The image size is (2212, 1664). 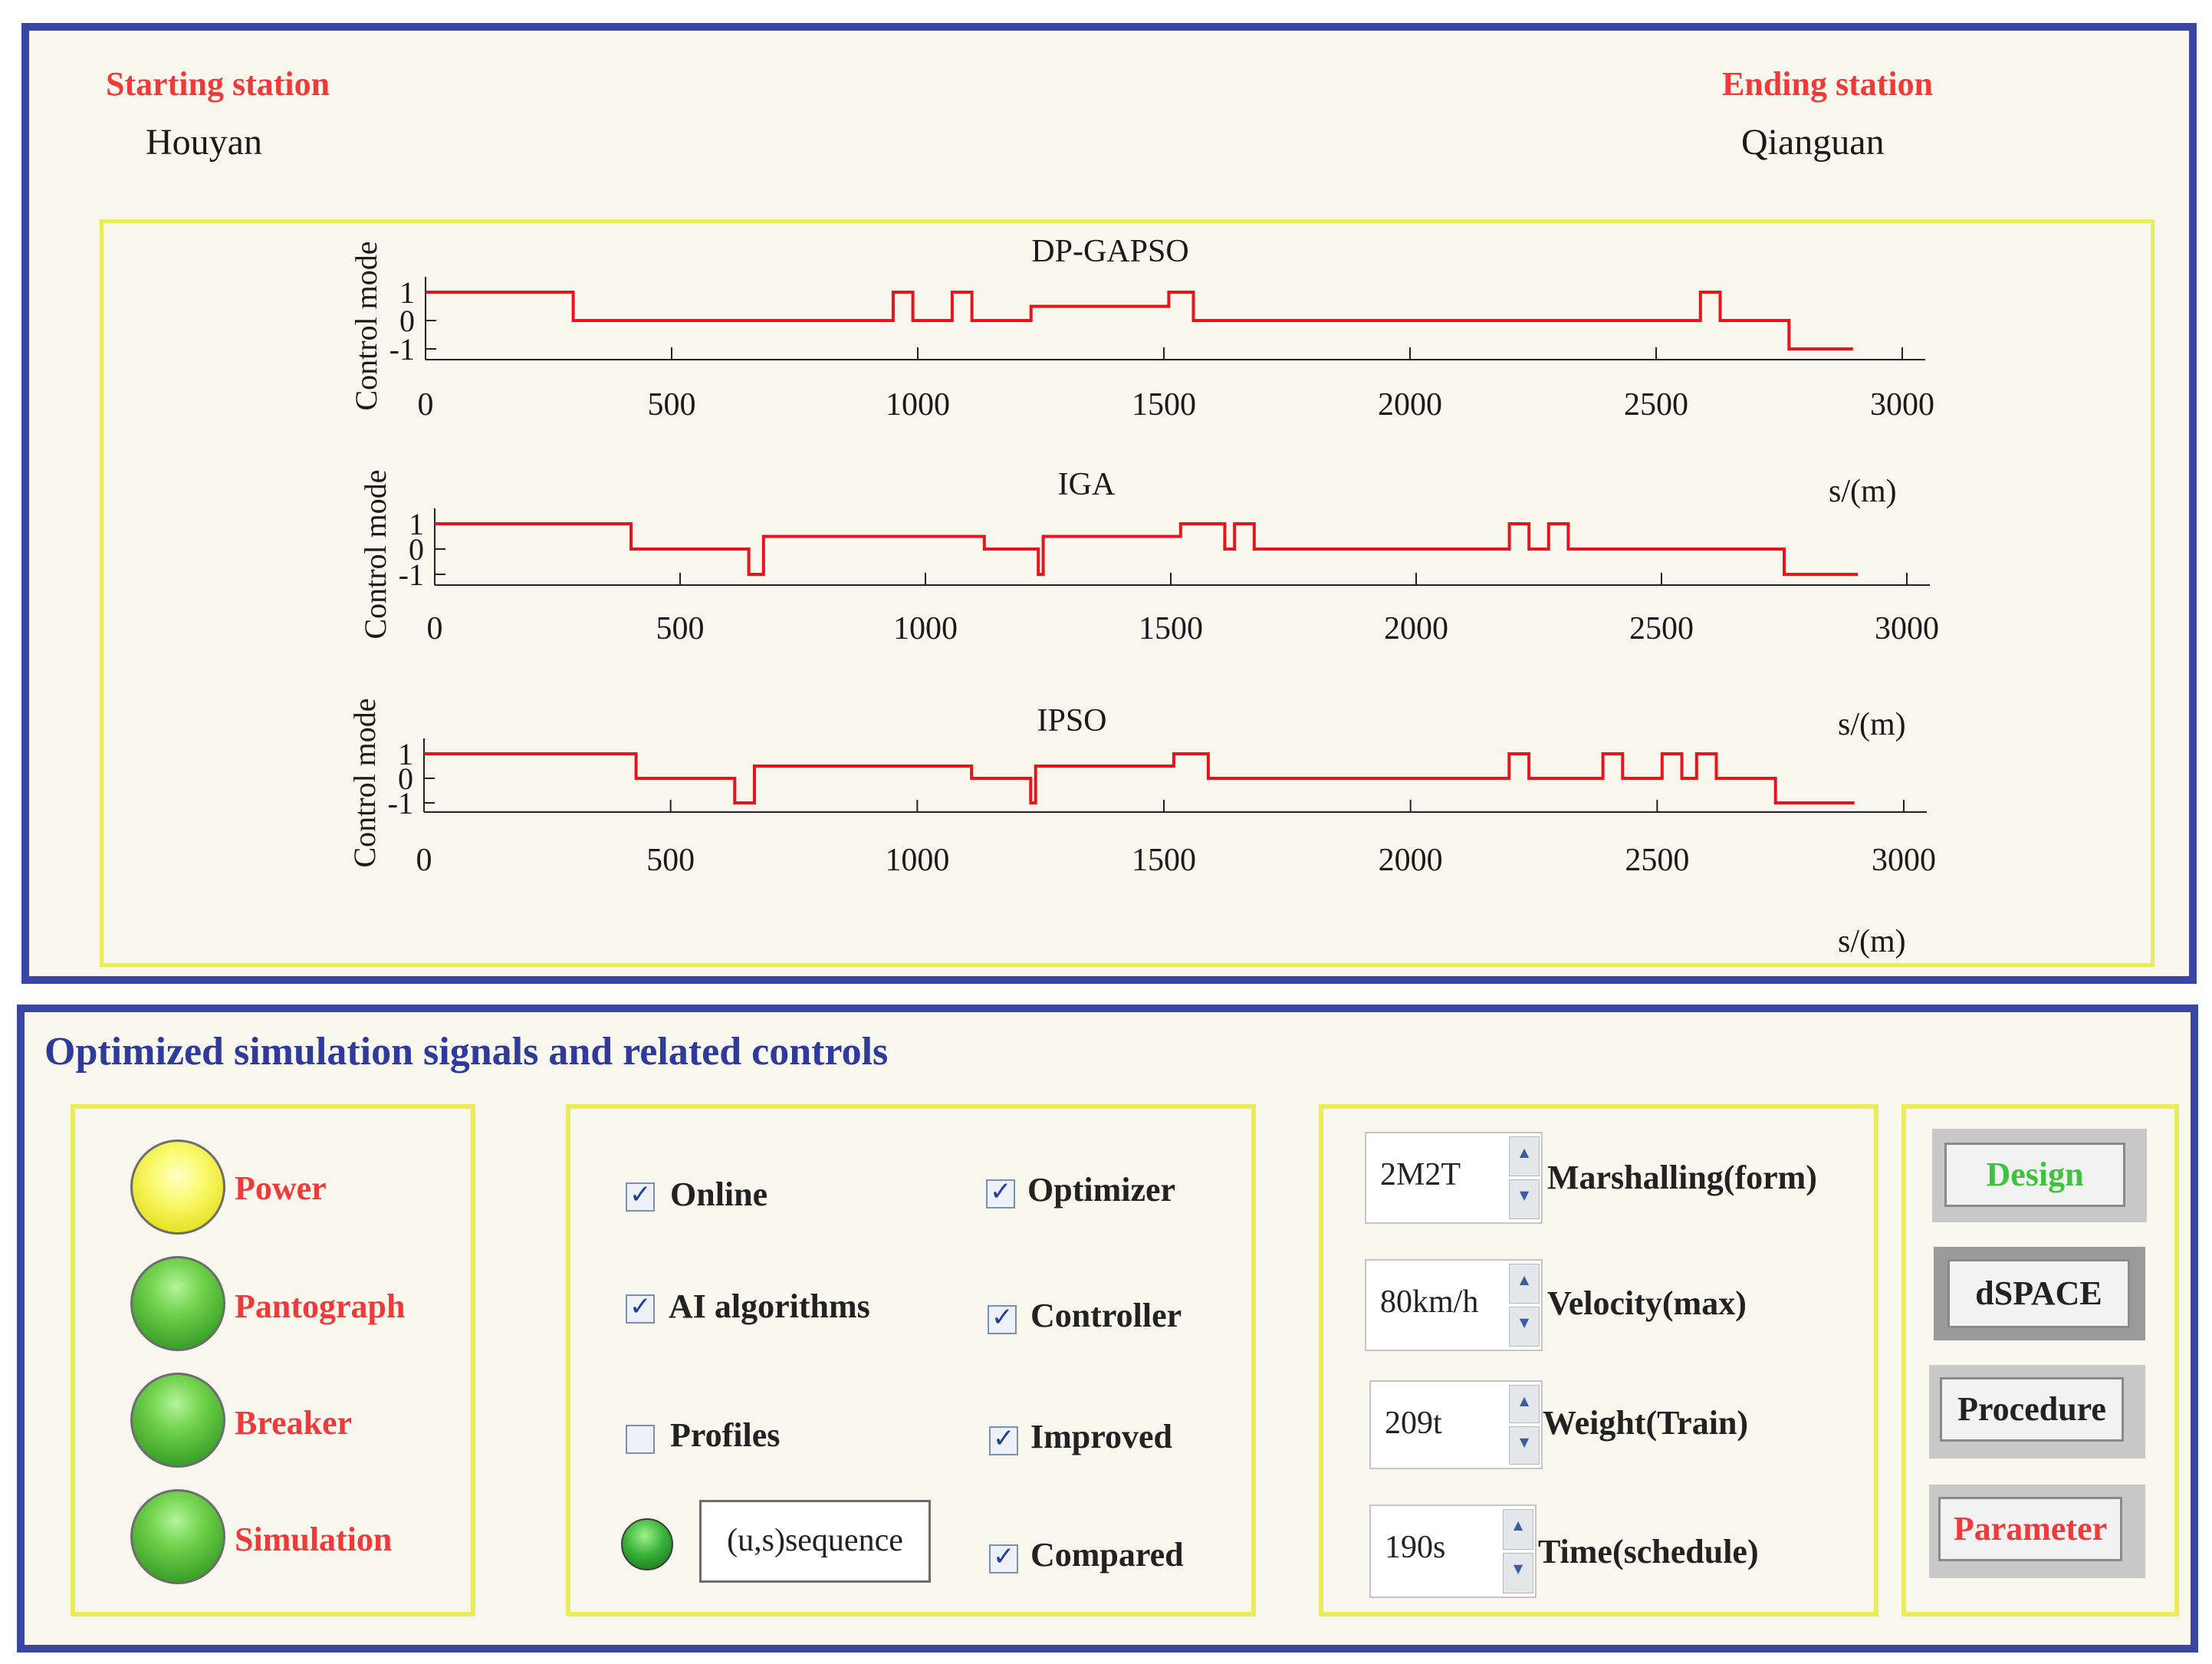 What do you see at coordinates (1101, 1437) in the screenshot?
I see `improved-label: Improved` at bounding box center [1101, 1437].